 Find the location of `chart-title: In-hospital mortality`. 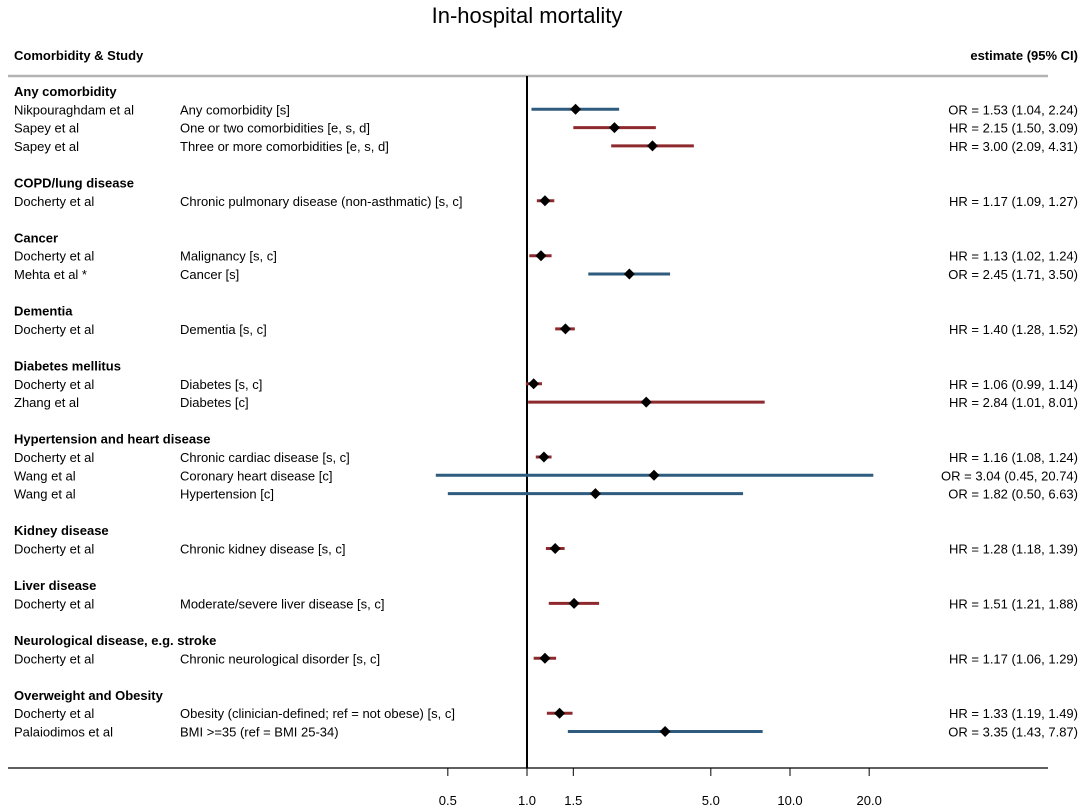

chart-title: In-hospital mortality is located at coordinates (527, 15).